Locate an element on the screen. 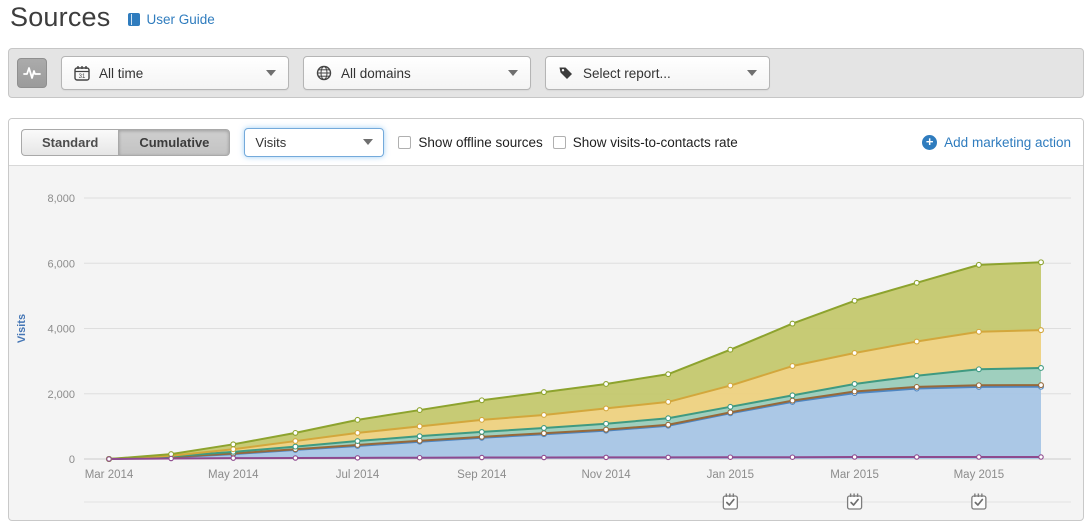 Image resolution: width=1092 pixels, height=529 pixels. time-range-value: All time is located at coordinates (121, 73).